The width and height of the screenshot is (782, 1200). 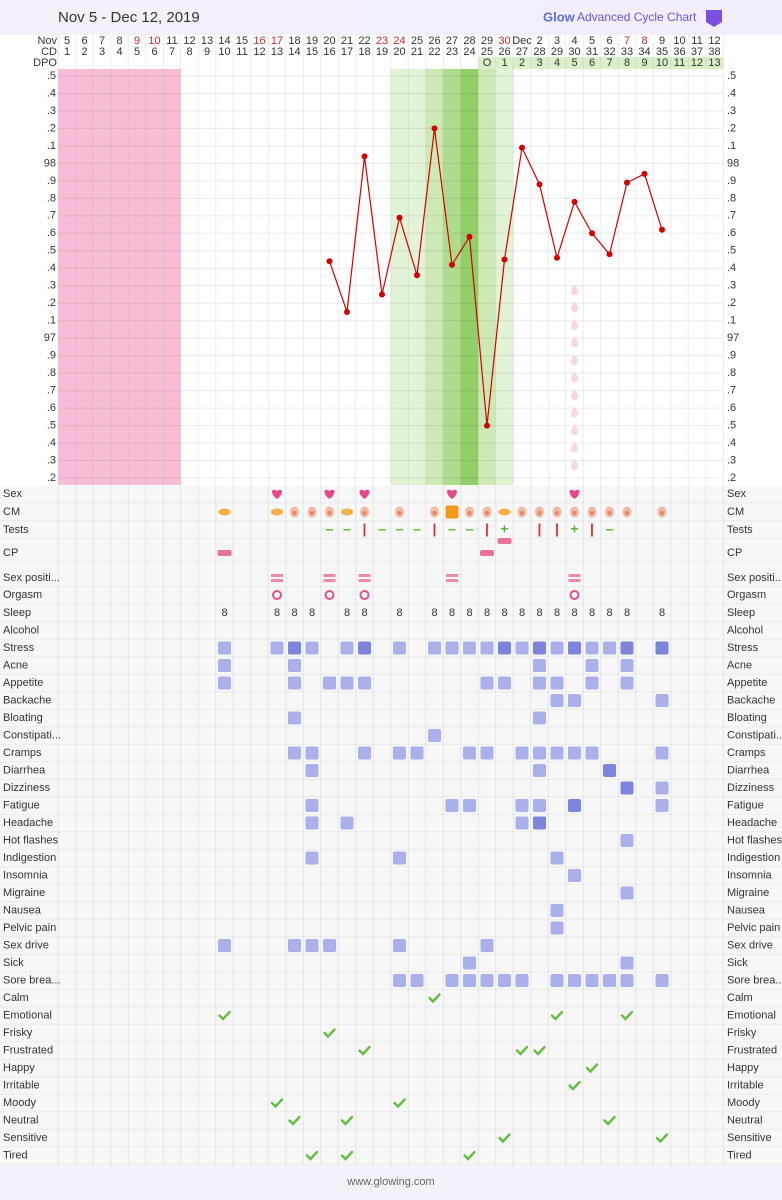 What do you see at coordinates (495, 277) in the screenshot?
I see `temperature-line` at bounding box center [495, 277].